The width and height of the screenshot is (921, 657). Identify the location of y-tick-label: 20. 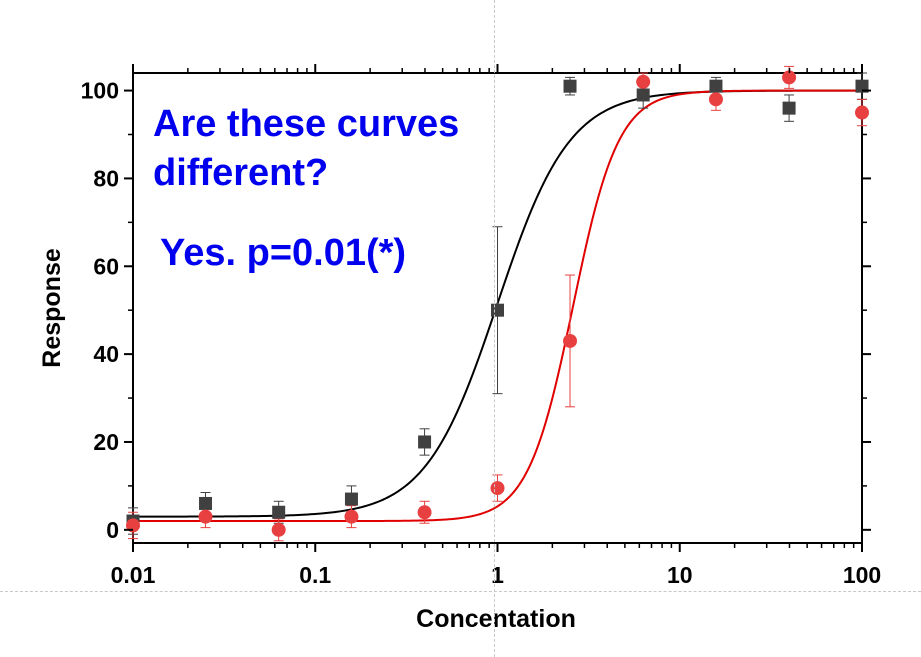
(106, 442).